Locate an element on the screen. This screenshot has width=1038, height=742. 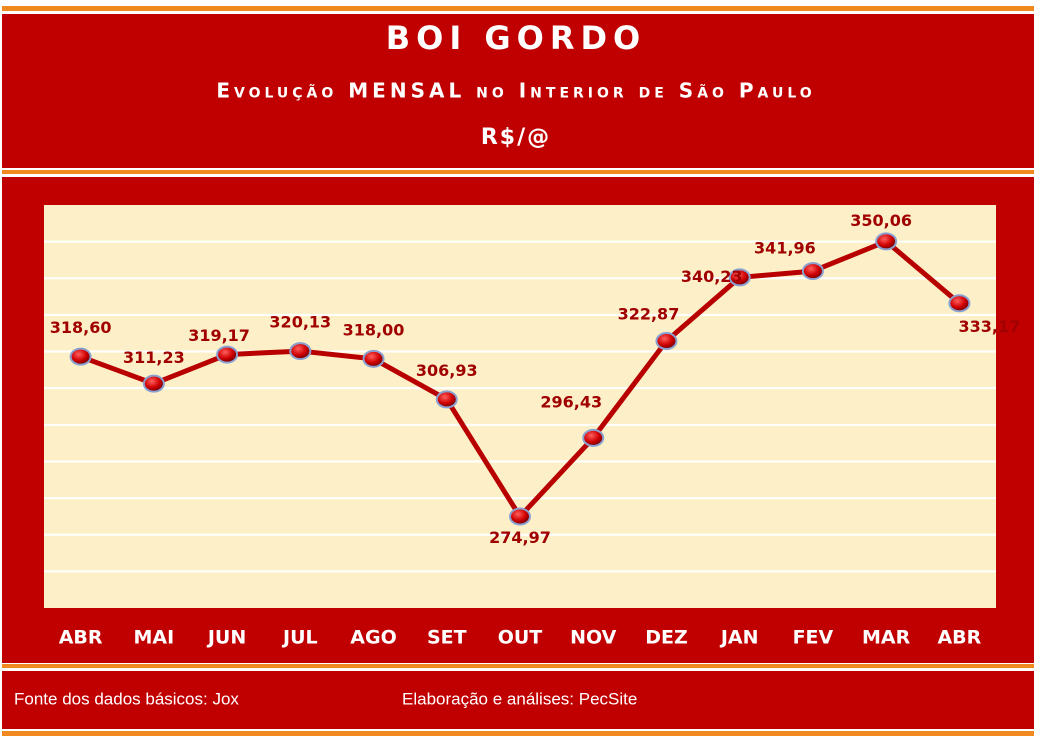
x-tick-label: JUN is located at coordinates (226, 638).